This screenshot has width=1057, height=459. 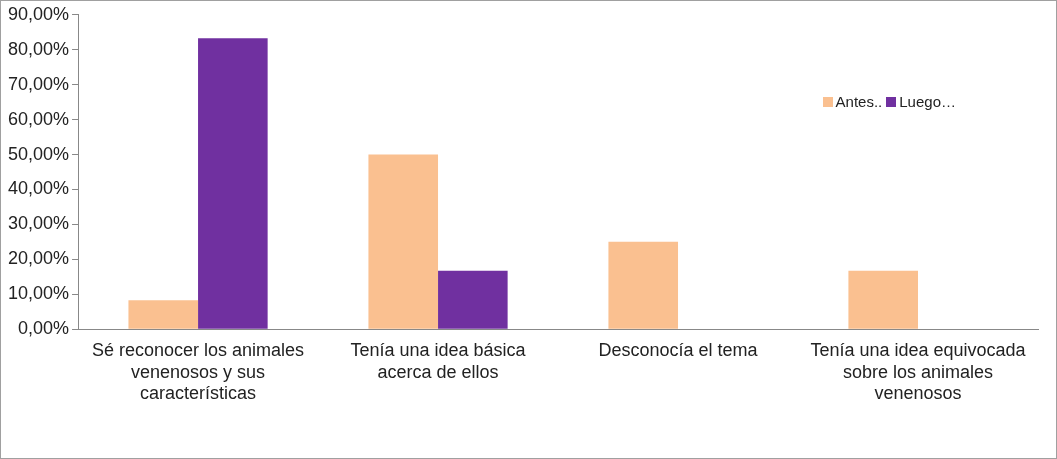 I want to click on x-tick-label: Desconocía el tema, so click(x=678, y=349).